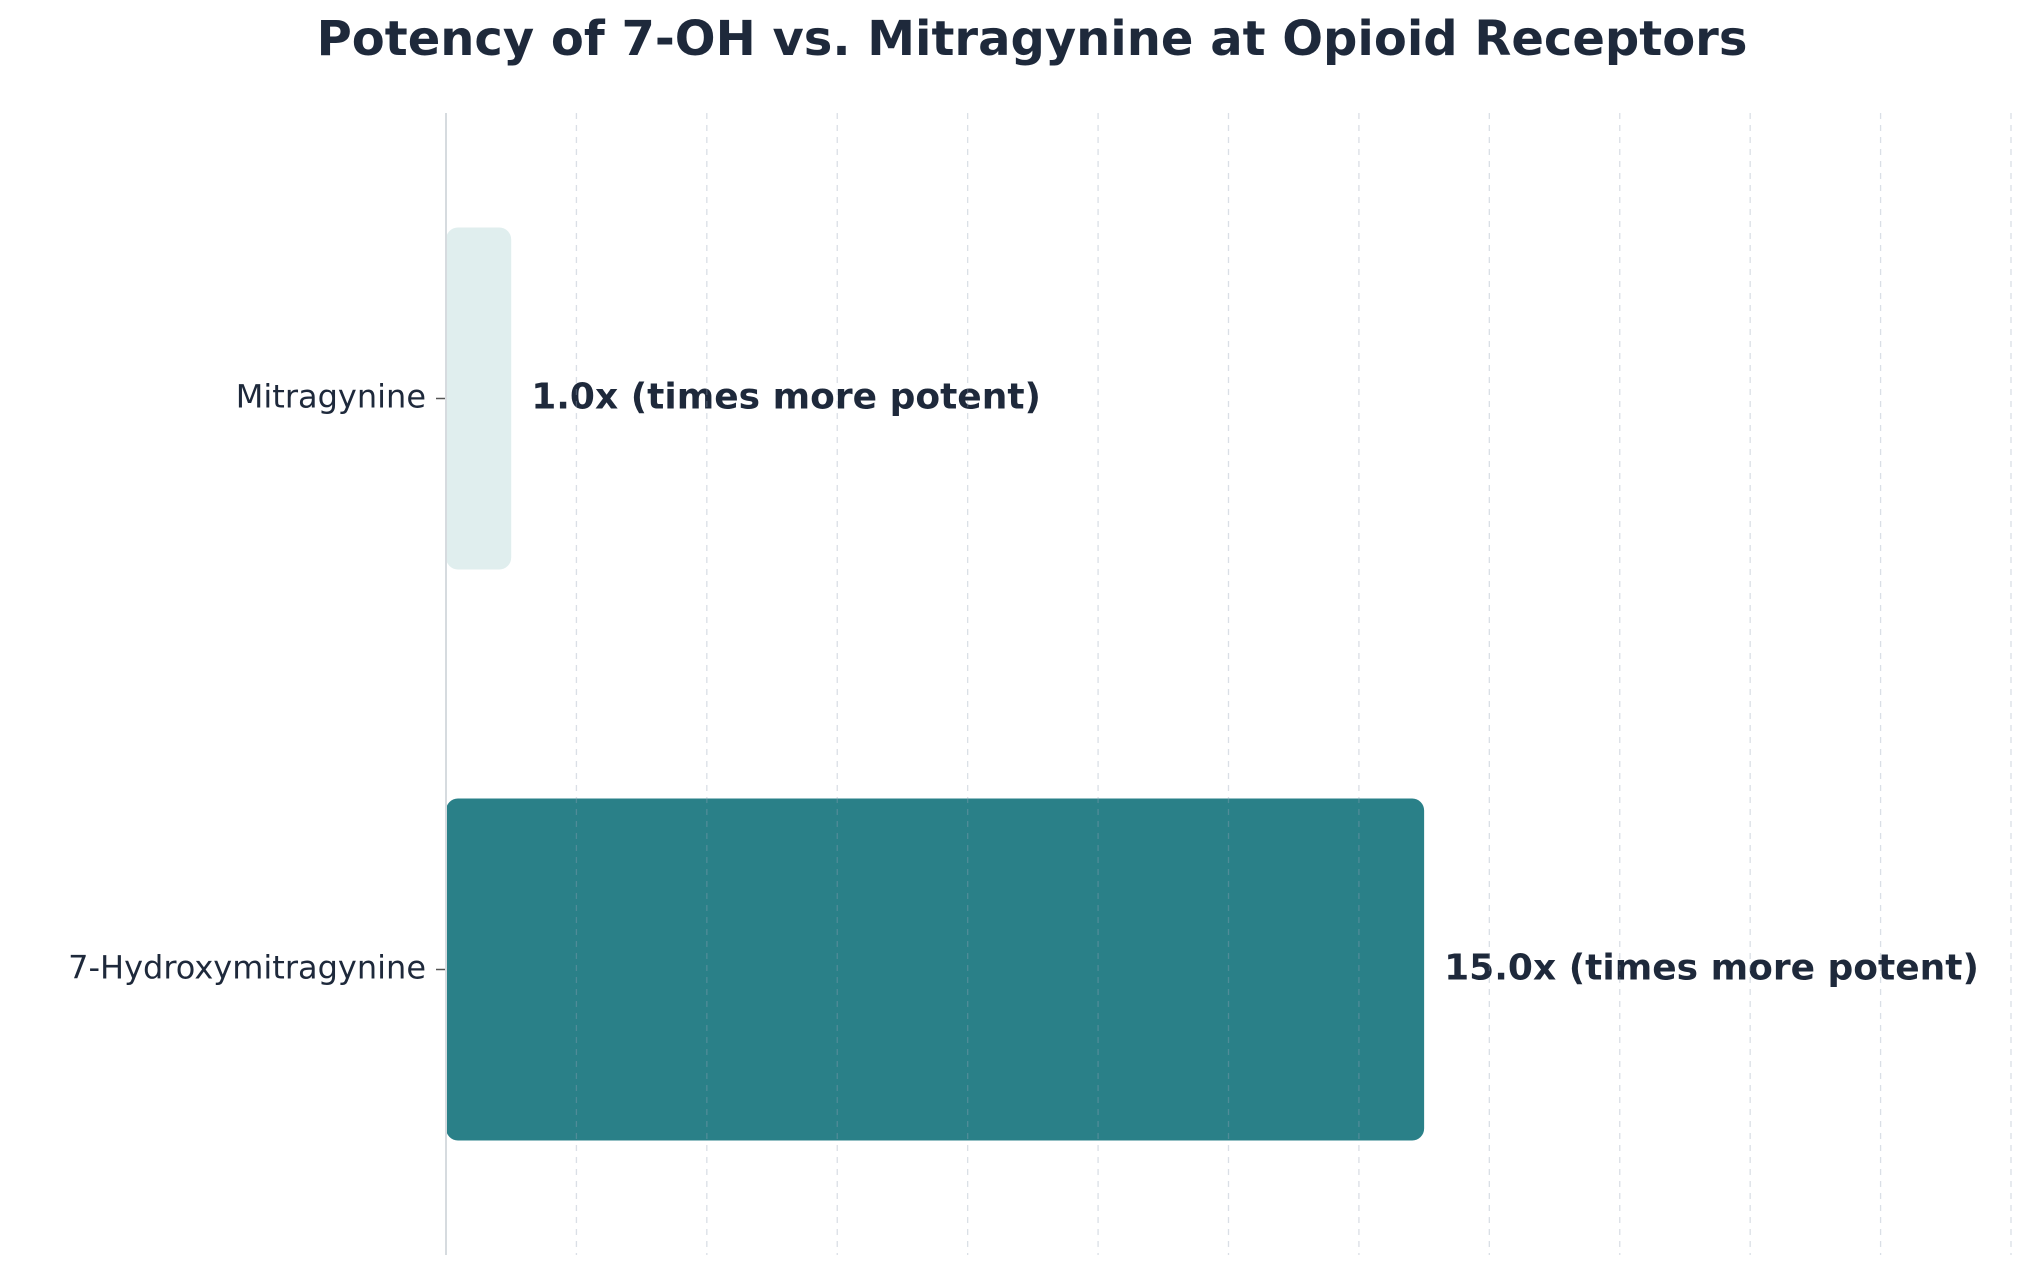 The image size is (2035, 1268). Describe the element at coordinates (1711, 968) in the screenshot. I see `value-label: 15.0x (times more potent)` at that location.